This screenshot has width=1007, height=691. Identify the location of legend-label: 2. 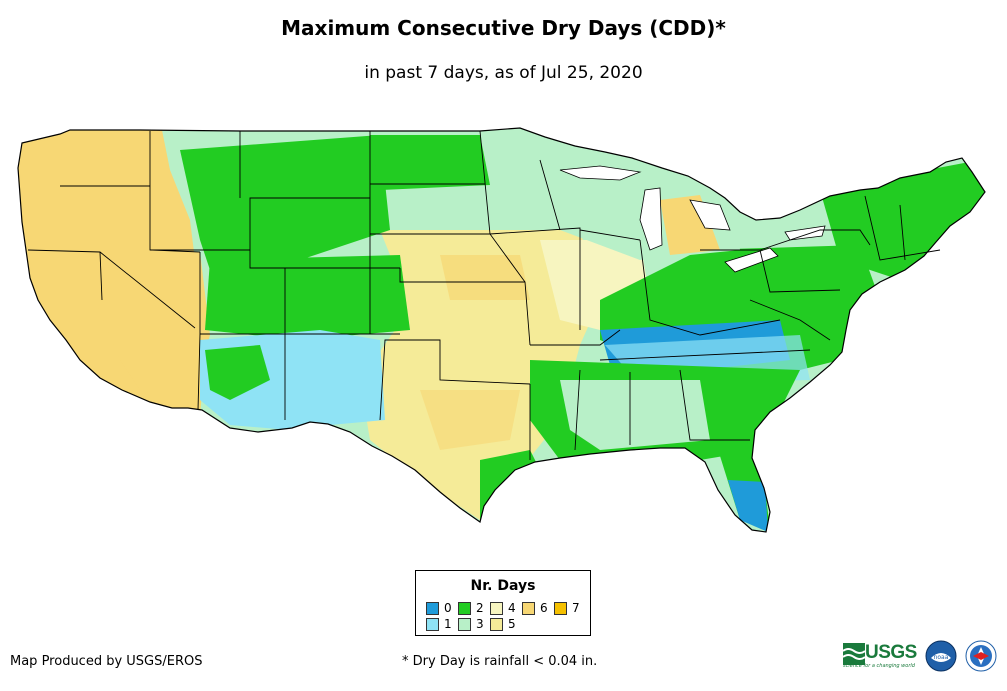
(480, 608).